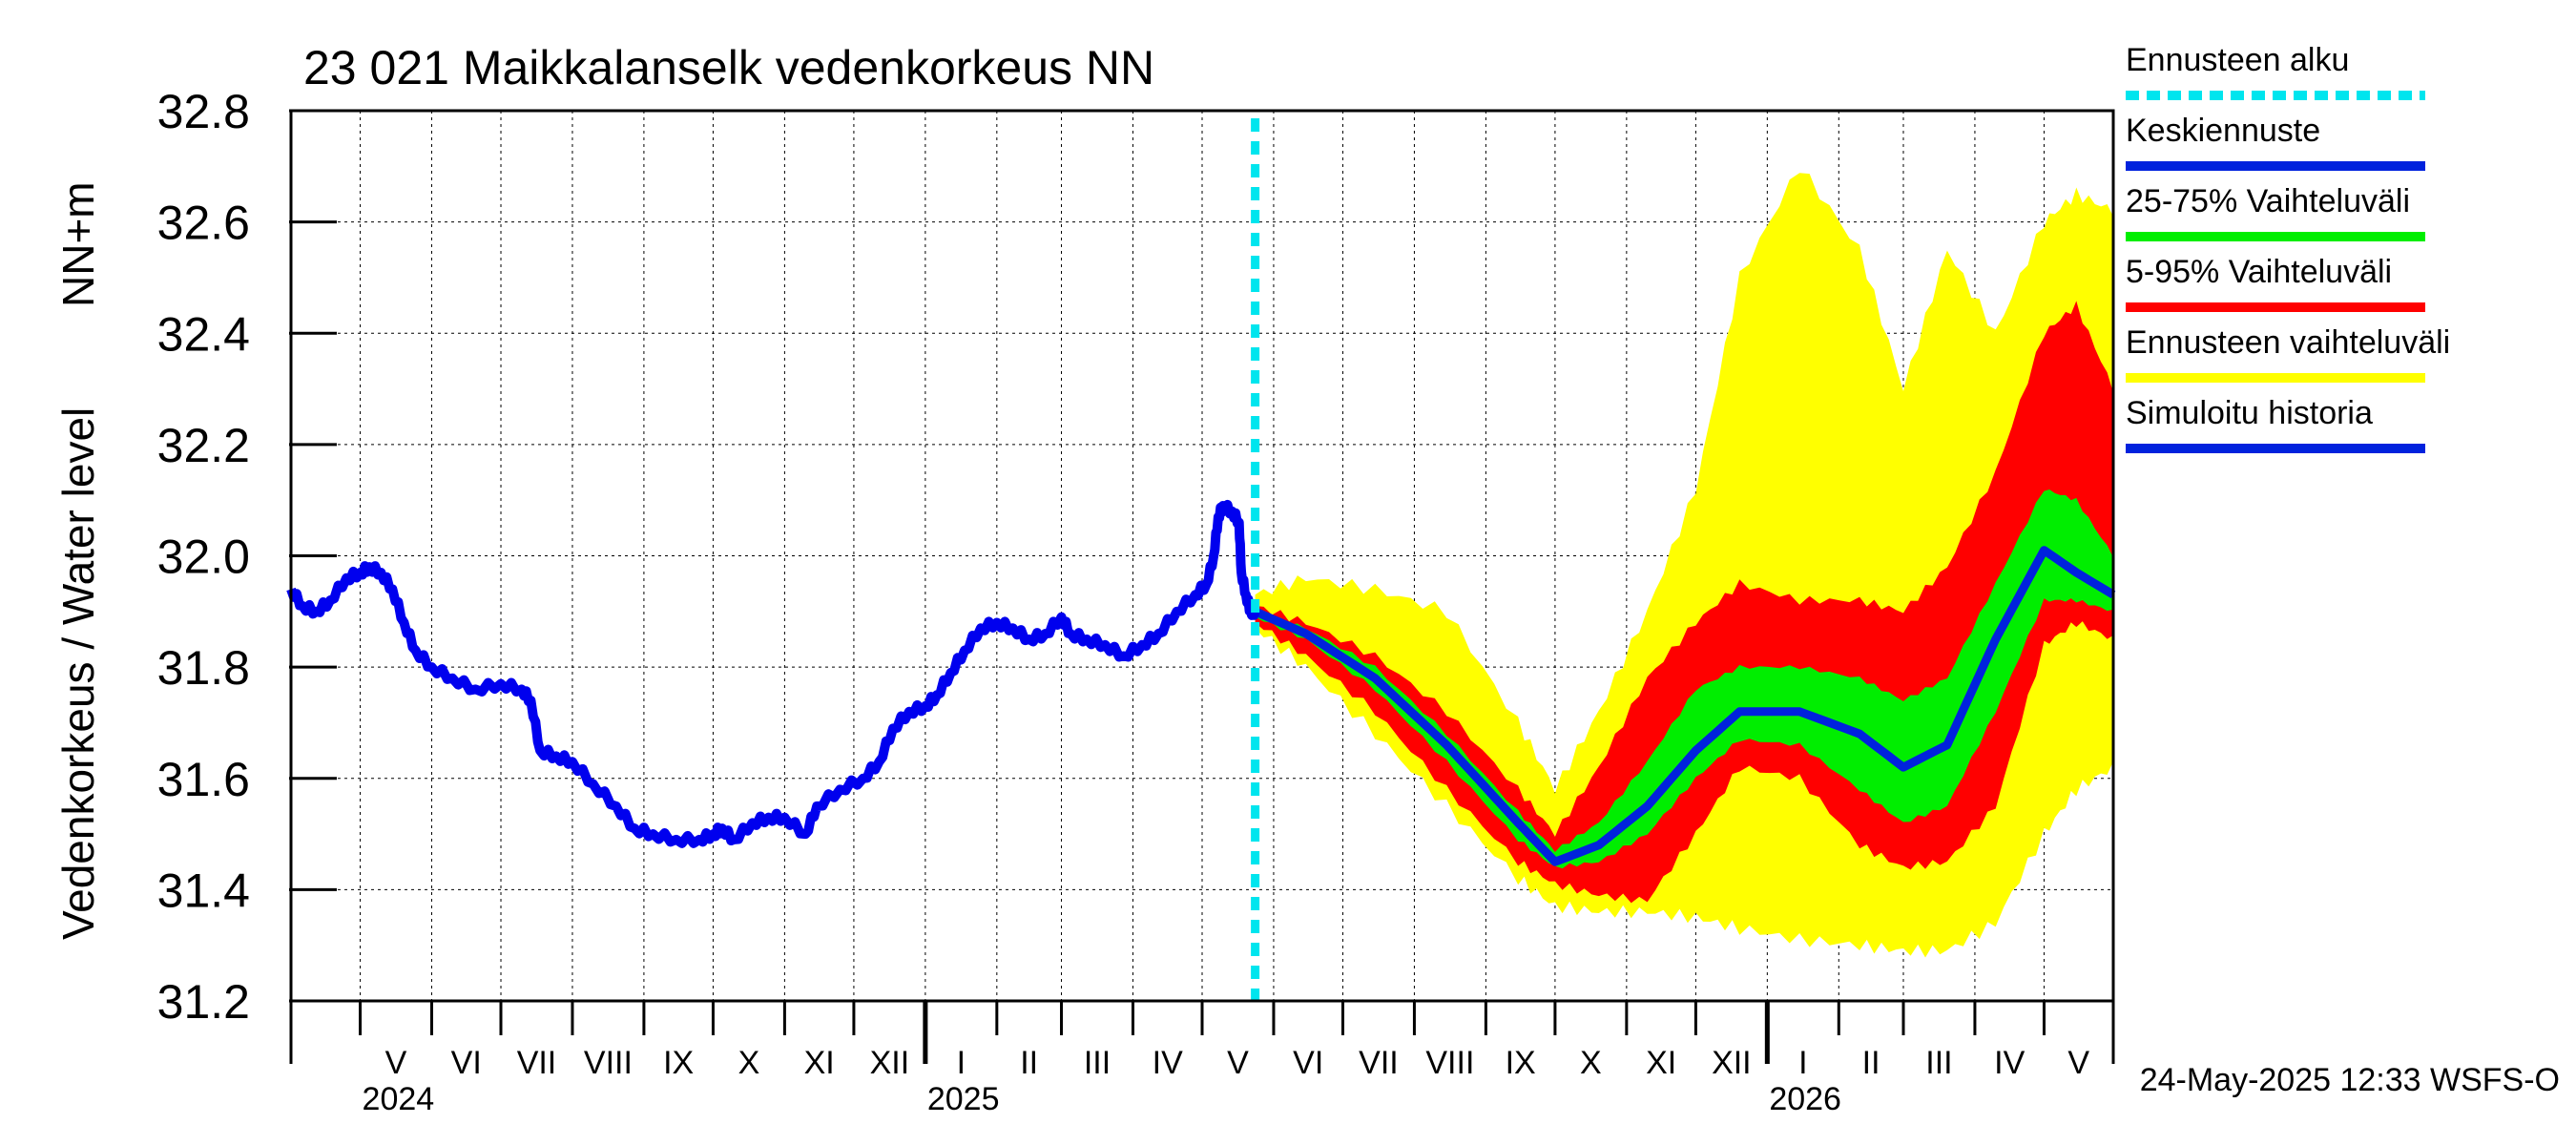 The height and width of the screenshot is (1145, 2576). I want to click on legend-label: 5-95% Vaihteluväli, so click(2259, 272).